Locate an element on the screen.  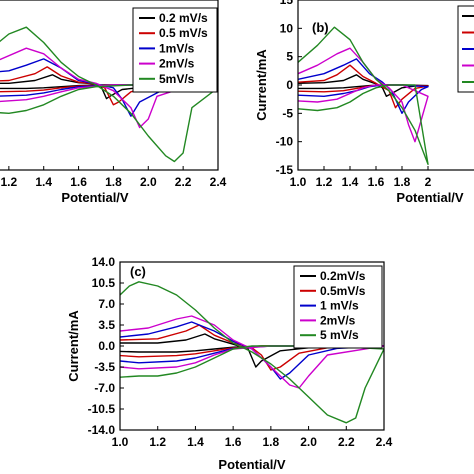
y-tick-label: 0.0 is located at coordinates (106, 346).